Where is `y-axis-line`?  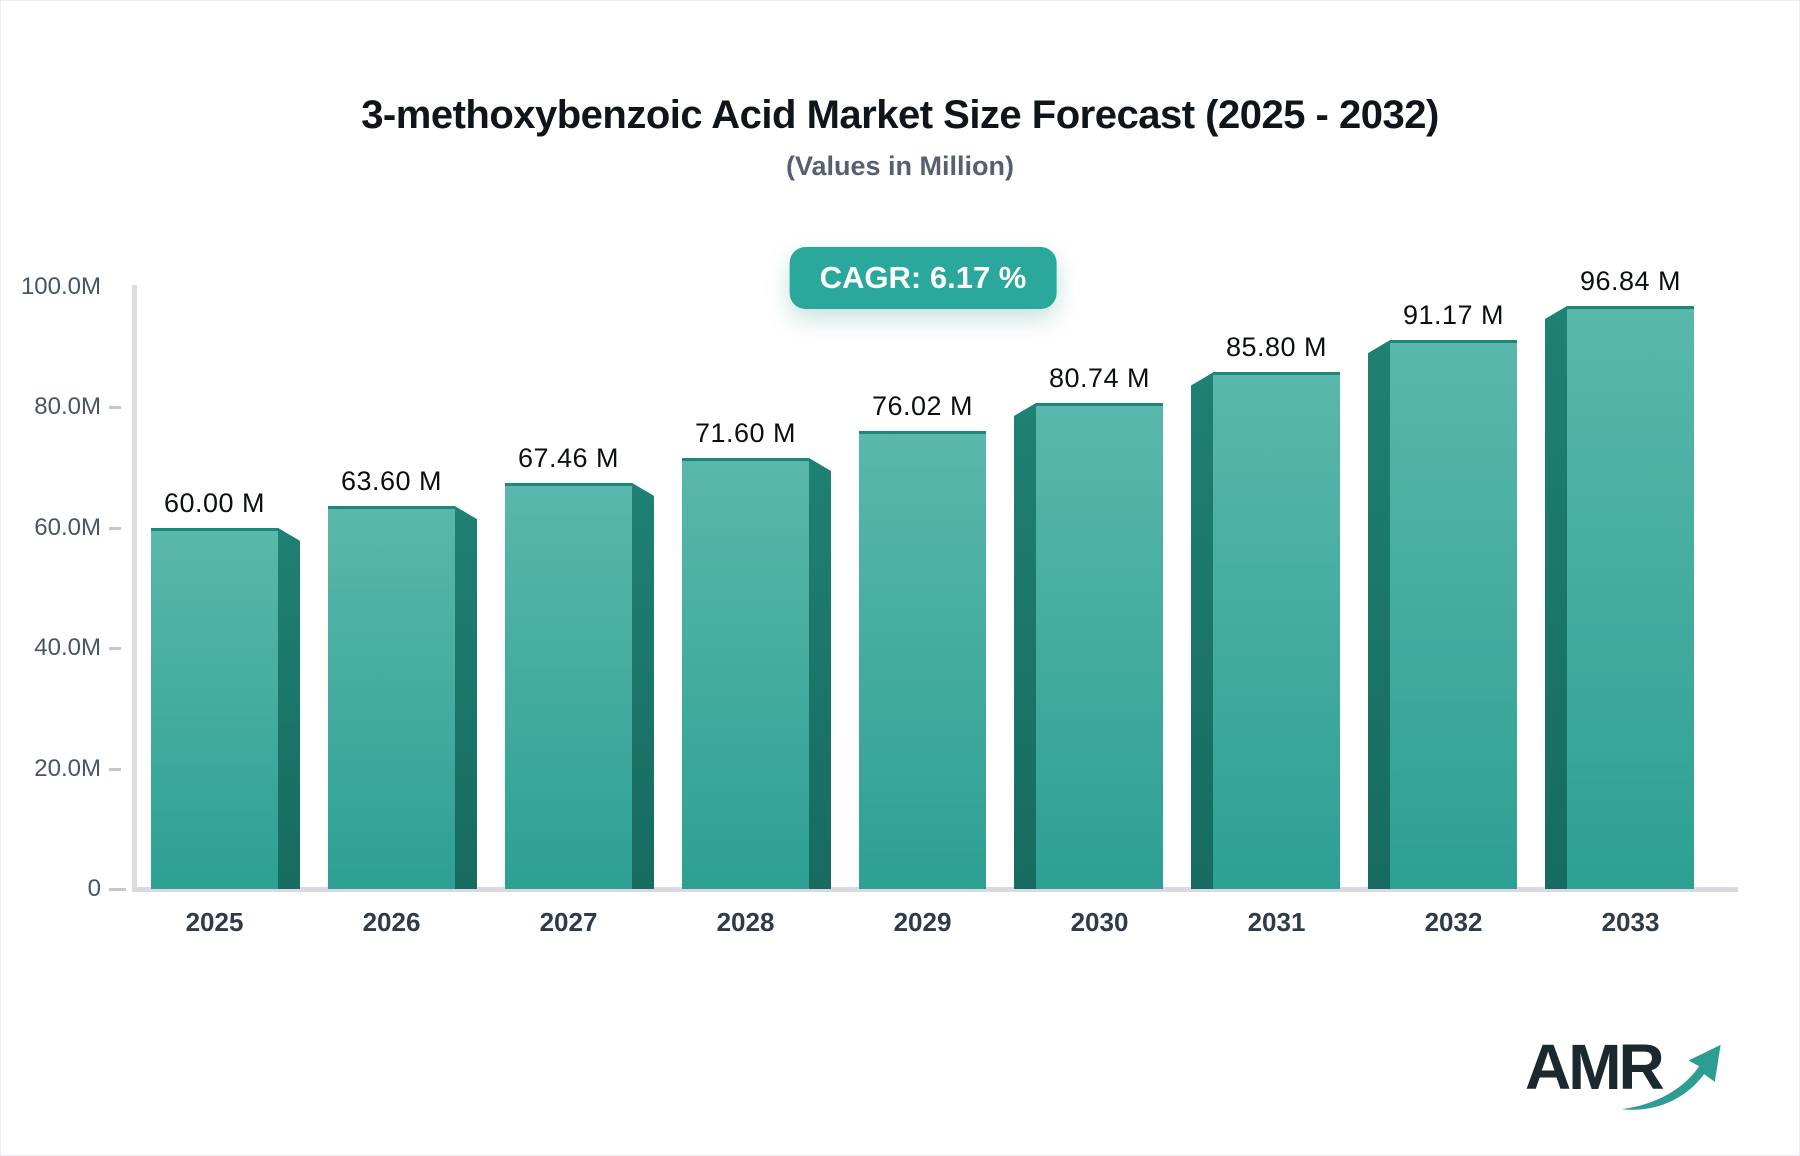
y-axis-line is located at coordinates (134, 588).